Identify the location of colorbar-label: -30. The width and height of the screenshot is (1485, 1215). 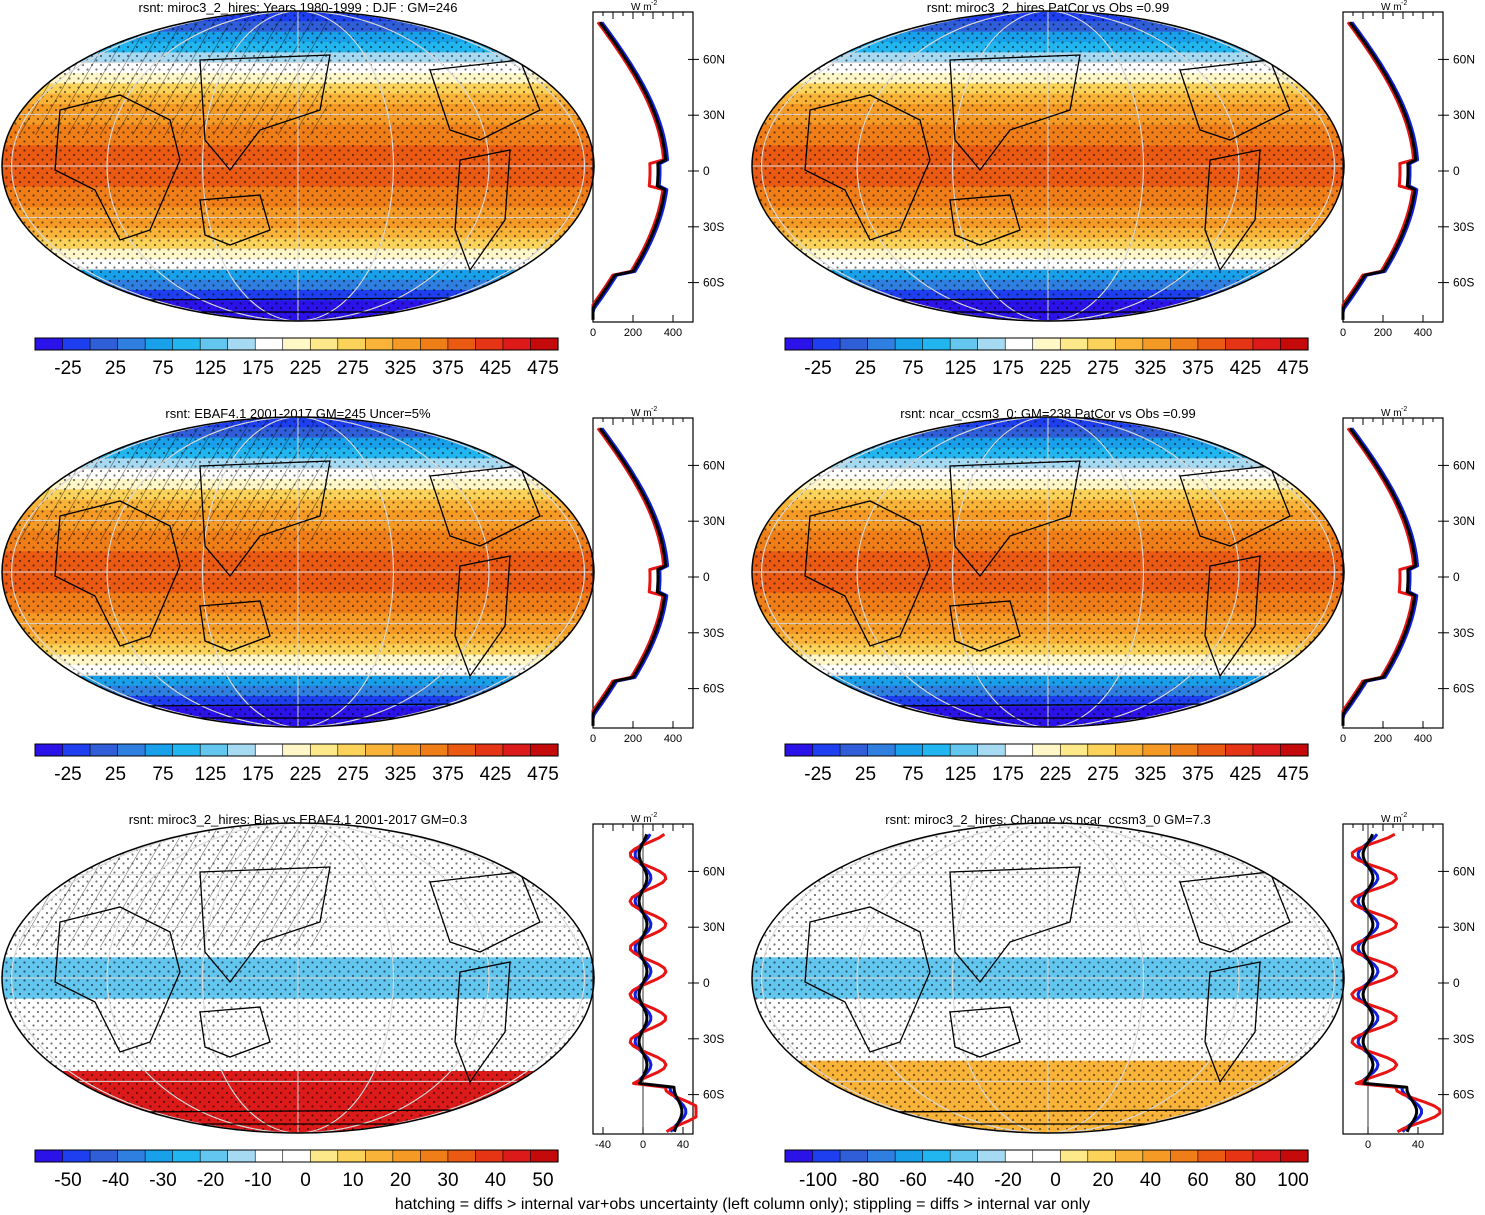
(162, 1180).